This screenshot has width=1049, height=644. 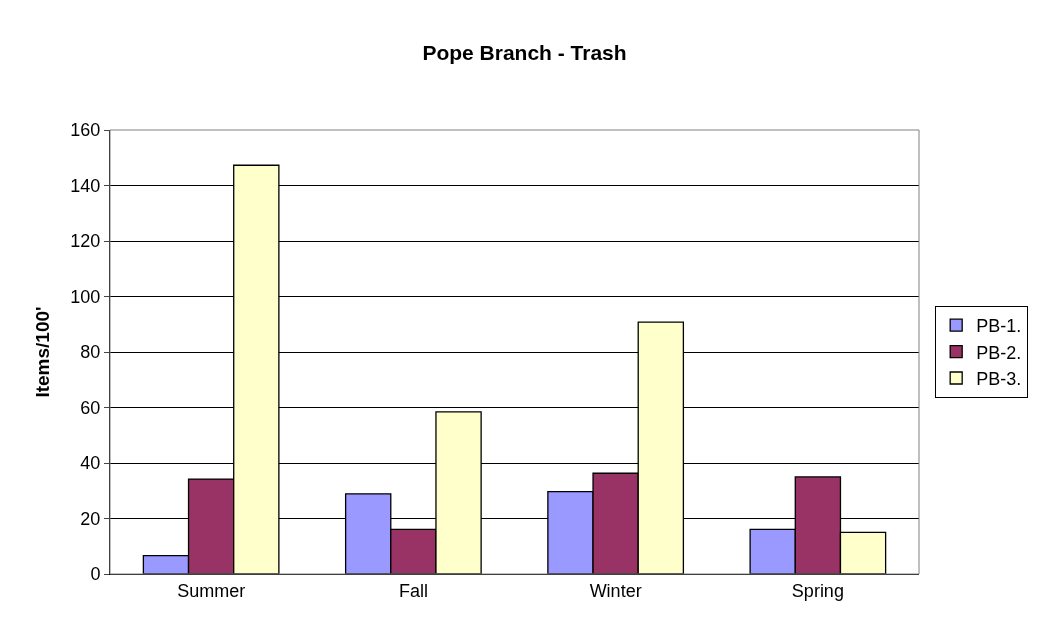 I want to click on y-tick-label: 80, so click(x=90, y=352).